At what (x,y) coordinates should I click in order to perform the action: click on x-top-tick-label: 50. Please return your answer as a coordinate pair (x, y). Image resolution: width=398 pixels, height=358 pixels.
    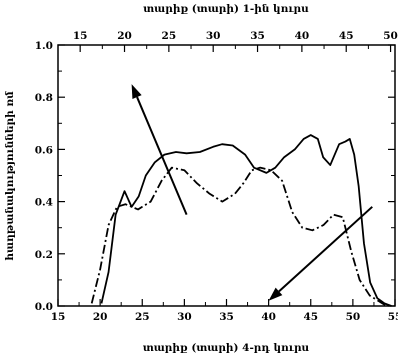
    Looking at the image, I should click on (390, 36).